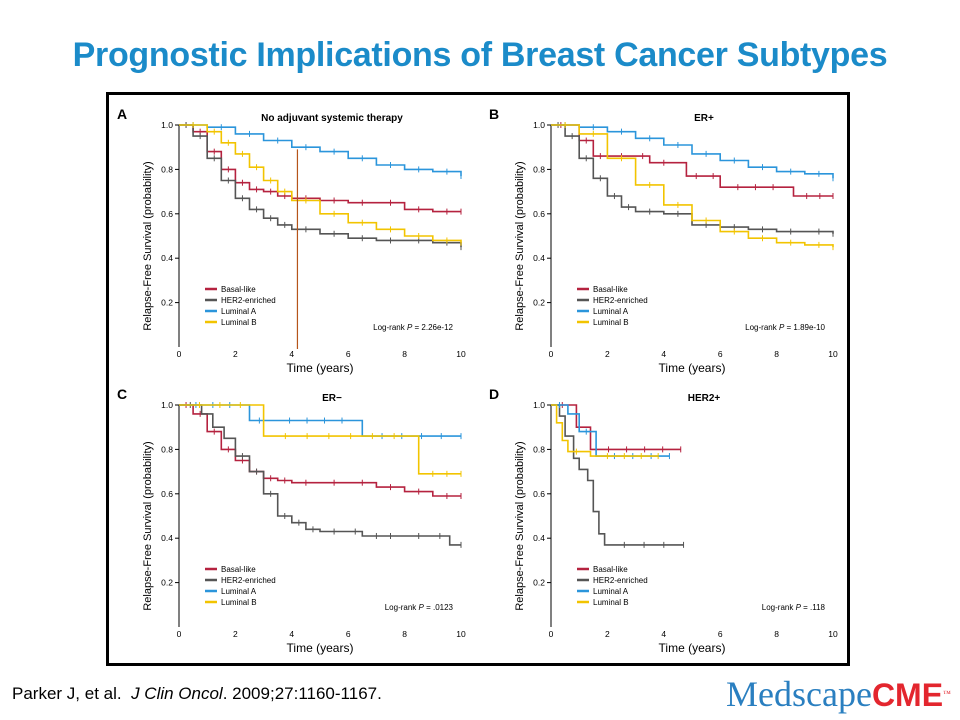  I want to click on panel-letter: B, so click(494, 114).